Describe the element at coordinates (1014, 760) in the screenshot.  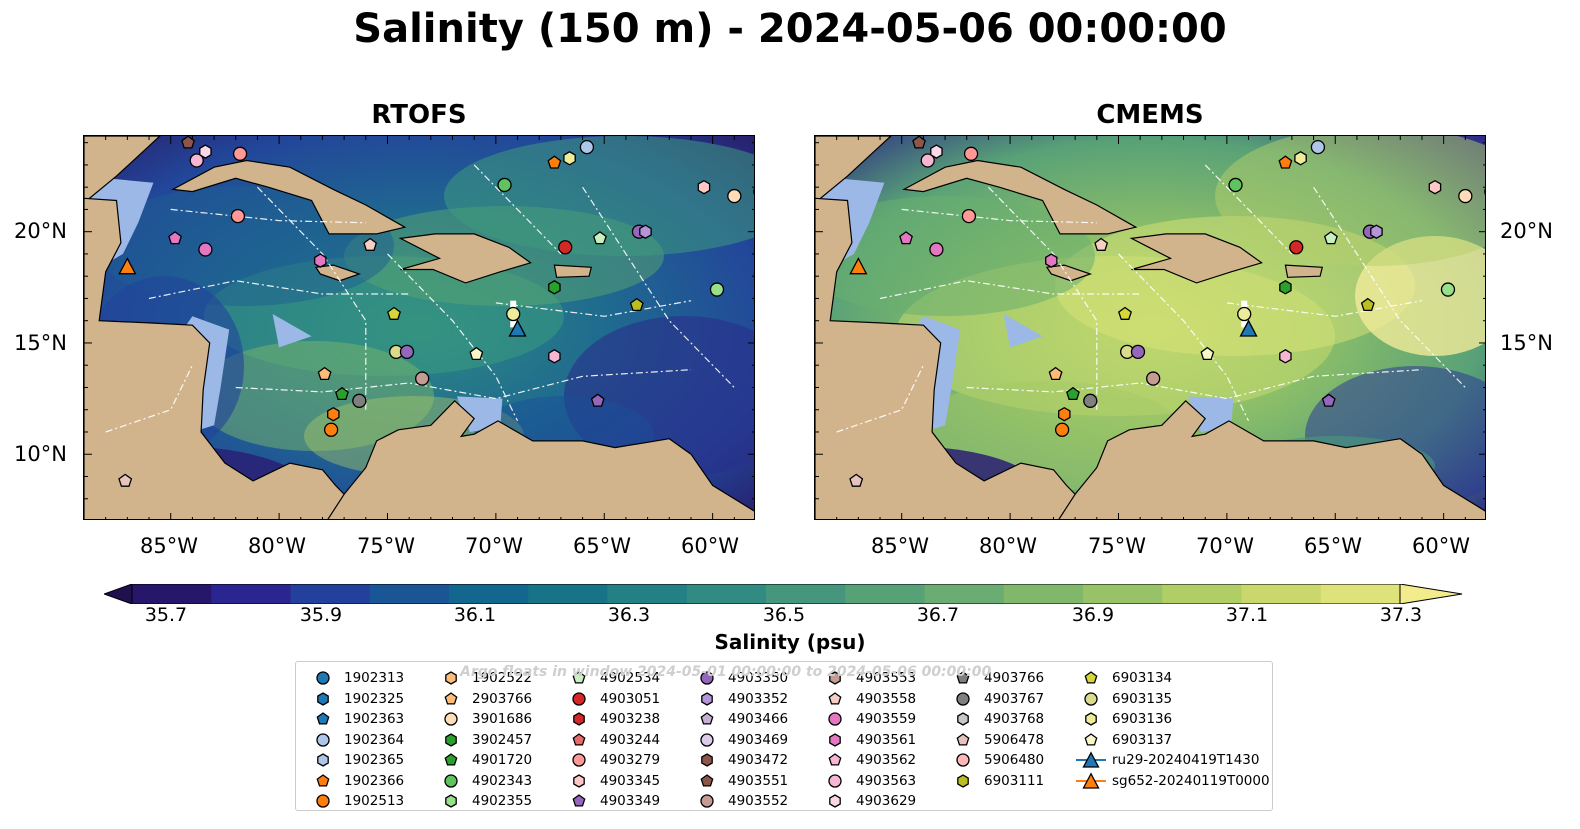
I see `legend-label: 5906480` at that location.